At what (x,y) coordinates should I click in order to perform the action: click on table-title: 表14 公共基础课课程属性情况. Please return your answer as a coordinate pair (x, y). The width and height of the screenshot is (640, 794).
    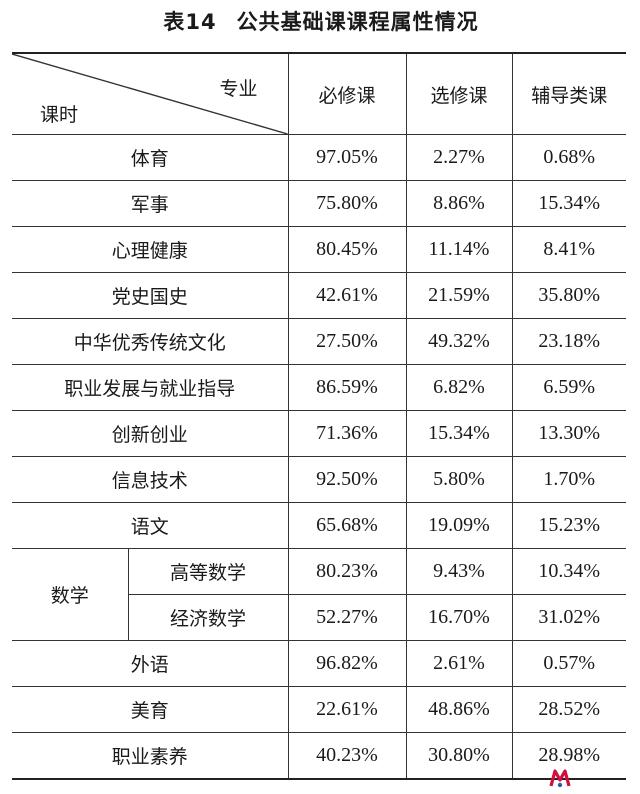
    Looking at the image, I should click on (320, 21).